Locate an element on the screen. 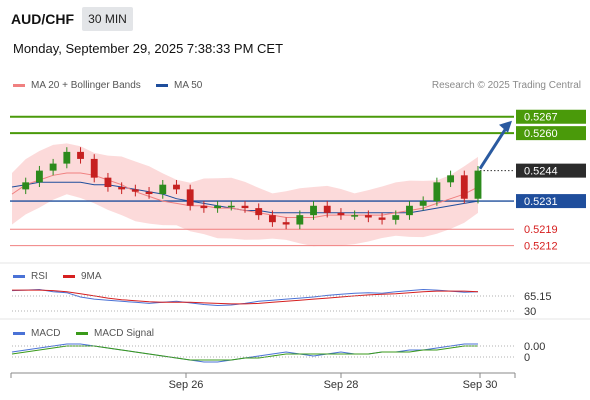  macd-pane: 0.000 is located at coordinates (278, 352).